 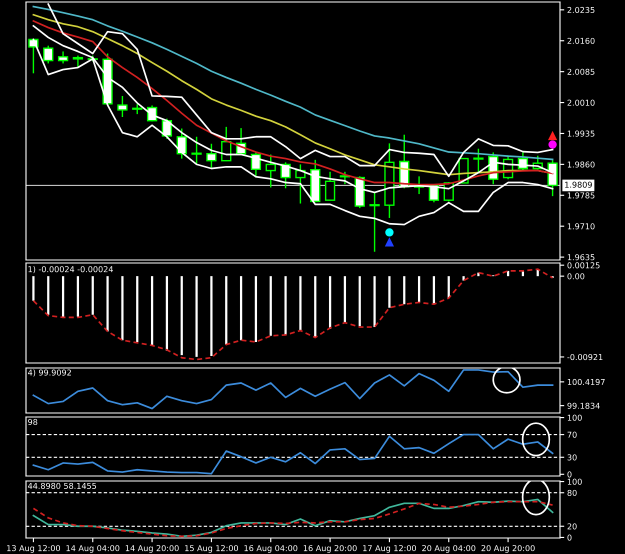 What do you see at coordinates (211, 549) in the screenshot?
I see `x-tick-label: 15 Aug 12:00` at bounding box center [211, 549].